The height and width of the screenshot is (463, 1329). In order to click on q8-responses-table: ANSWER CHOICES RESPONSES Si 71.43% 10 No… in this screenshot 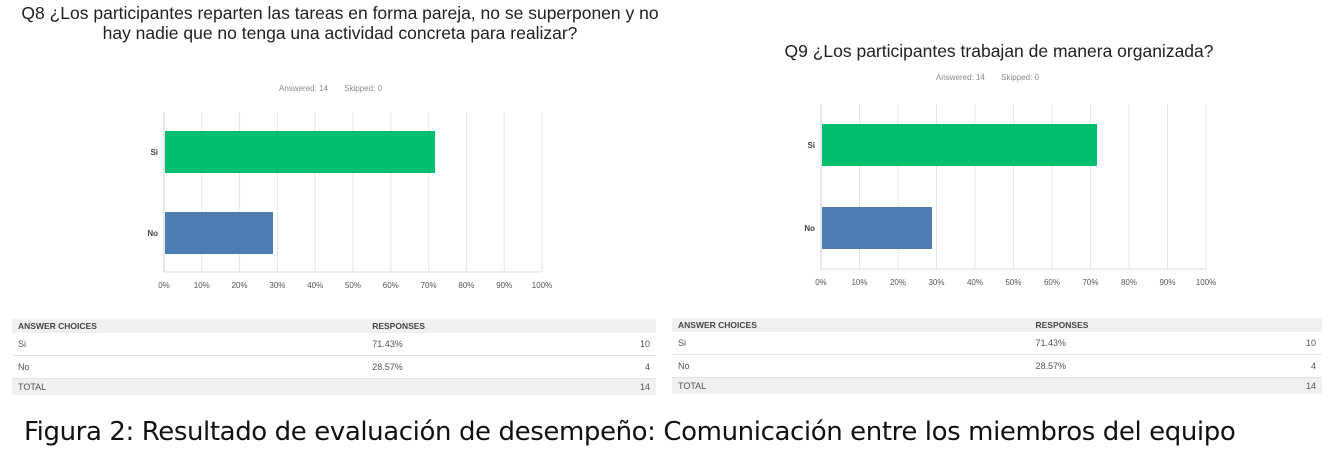, I will do `click(334, 357)`.